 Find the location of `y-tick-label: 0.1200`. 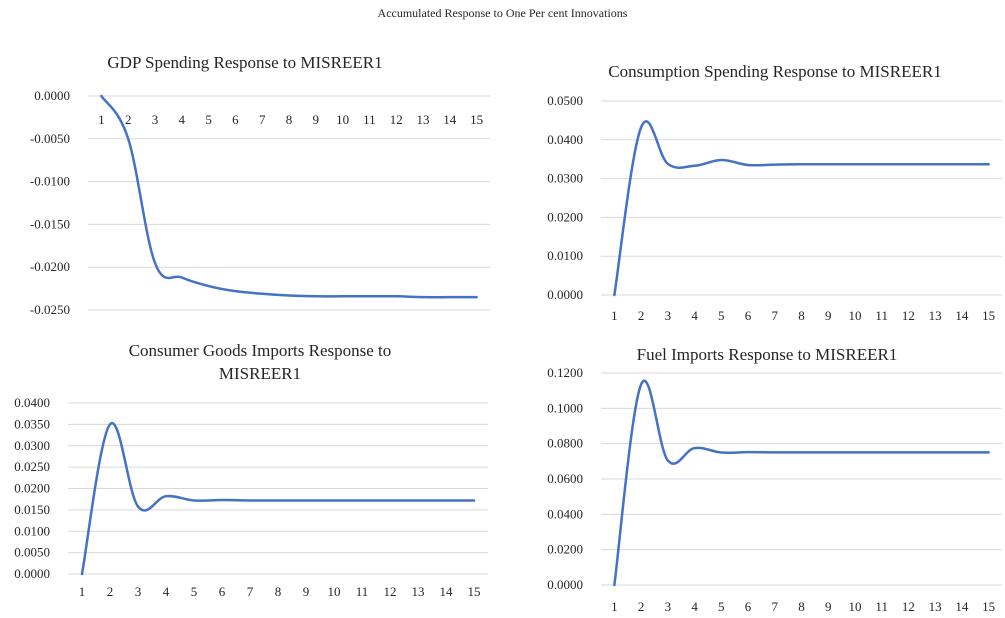

y-tick-label: 0.1200 is located at coordinates (565, 372).